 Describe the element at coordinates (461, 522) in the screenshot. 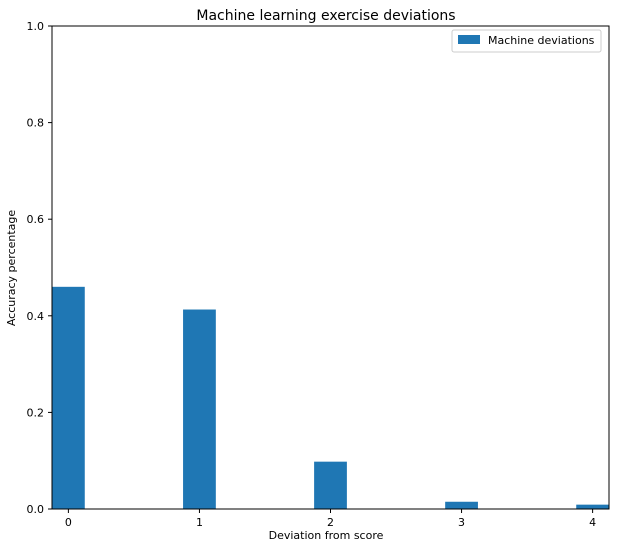

I see `x-tick-label: 3` at that location.